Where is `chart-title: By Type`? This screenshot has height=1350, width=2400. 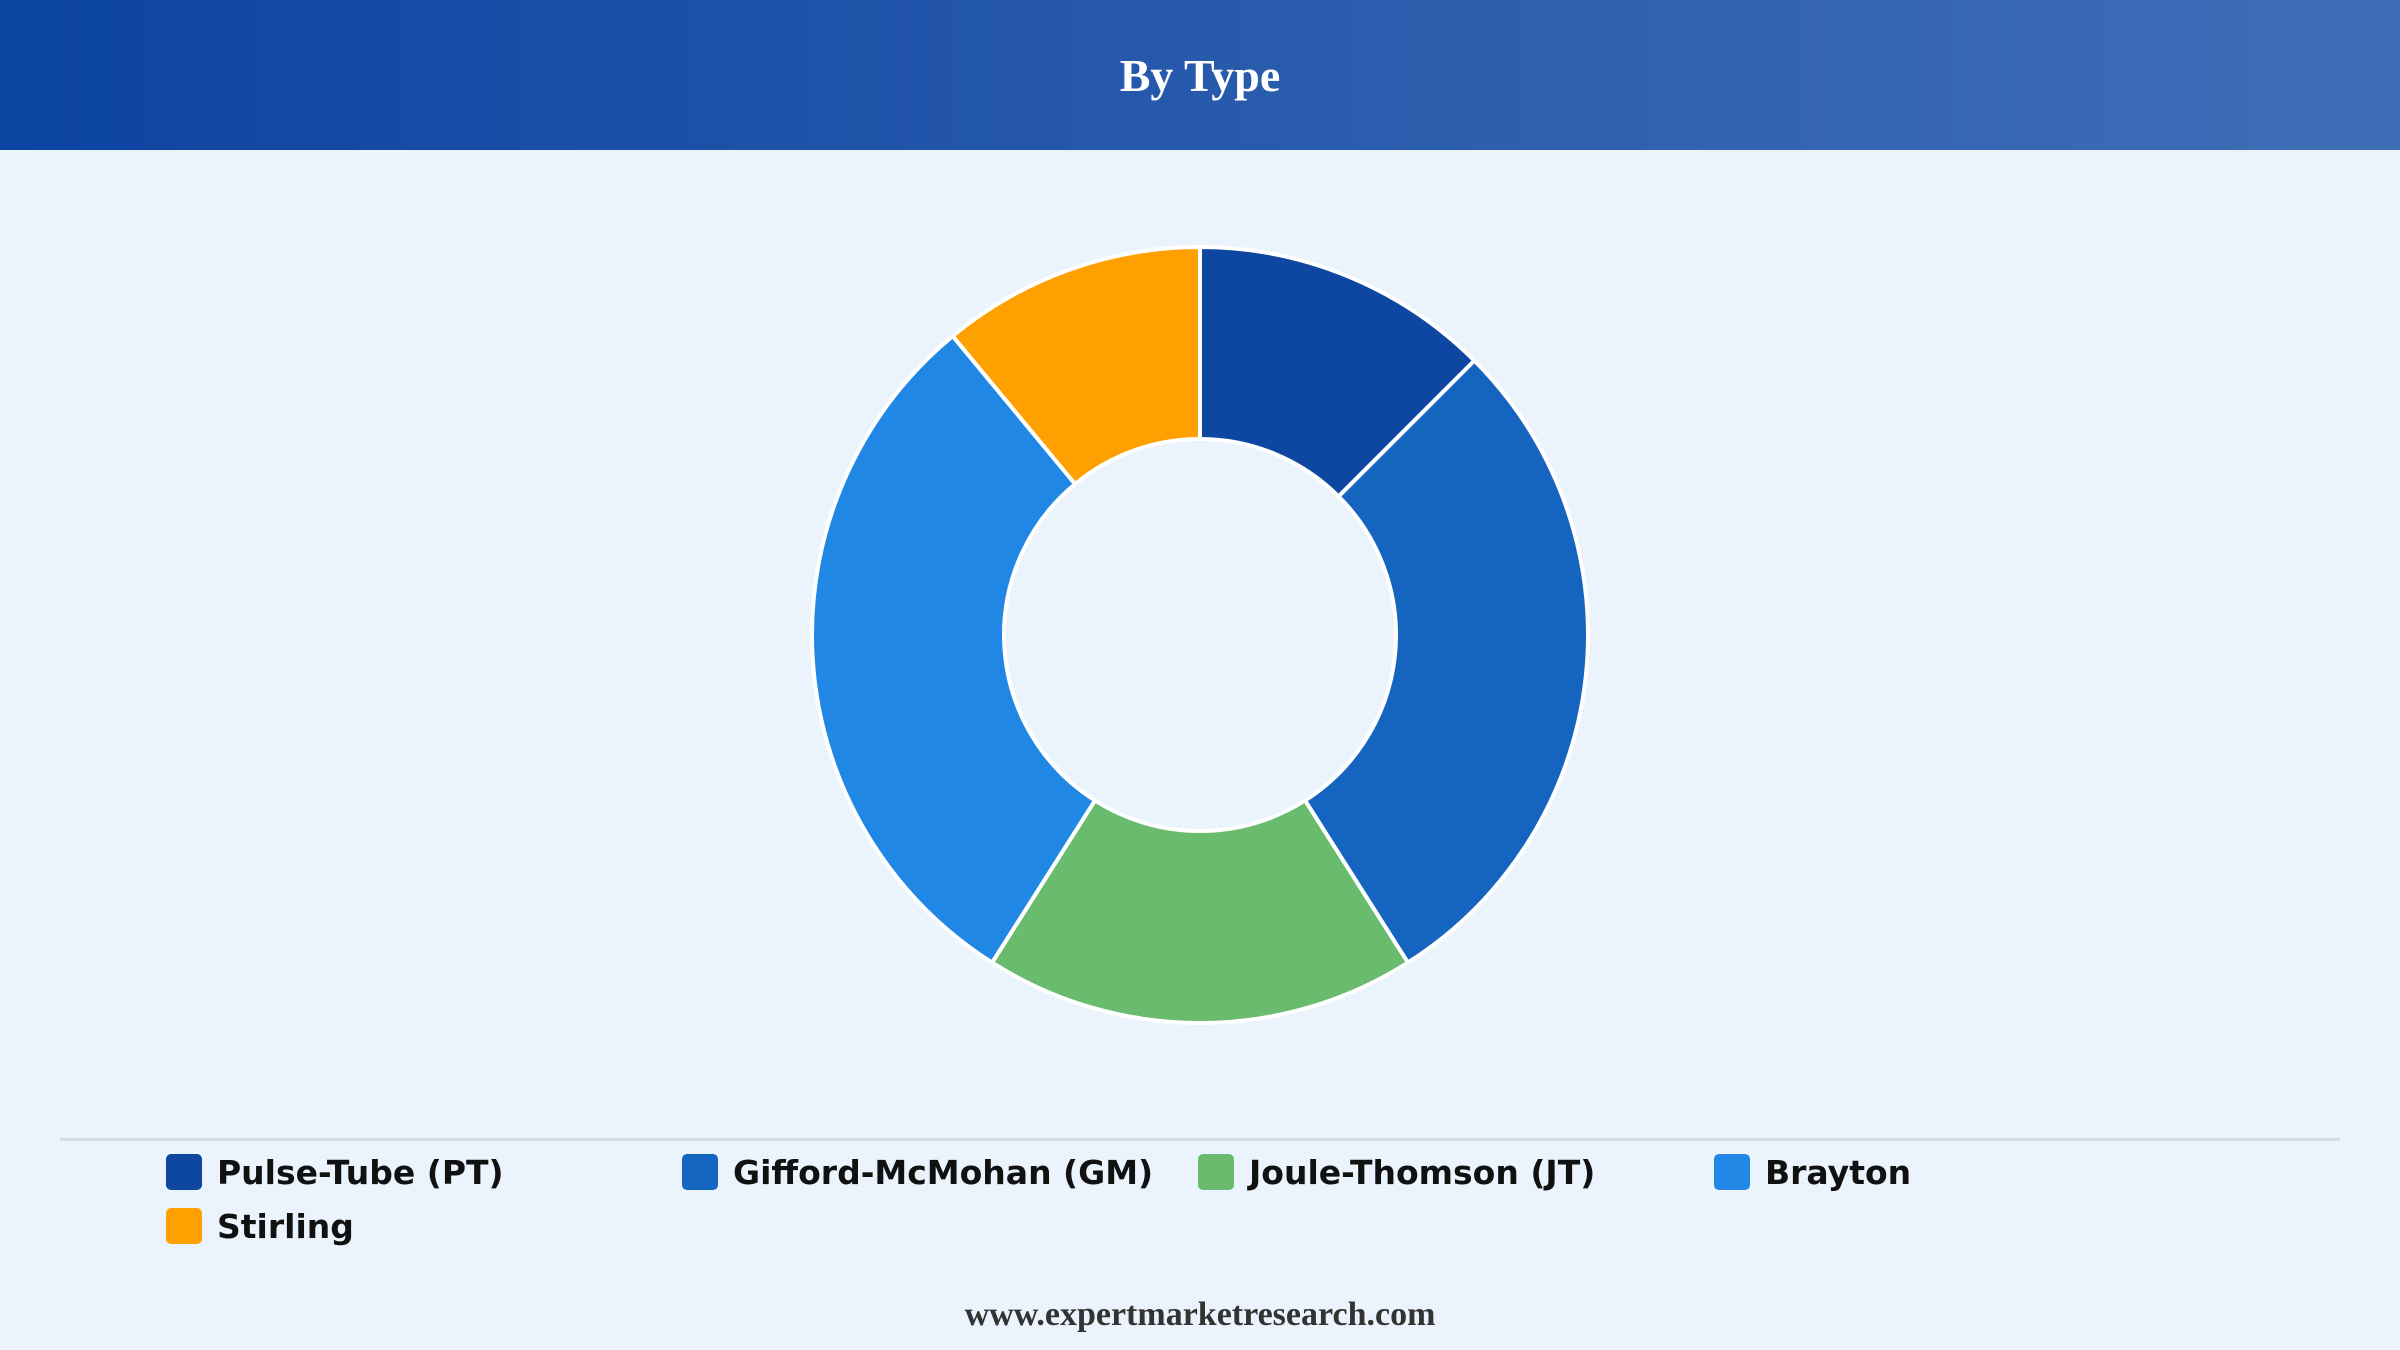 chart-title: By Type is located at coordinates (1200, 75).